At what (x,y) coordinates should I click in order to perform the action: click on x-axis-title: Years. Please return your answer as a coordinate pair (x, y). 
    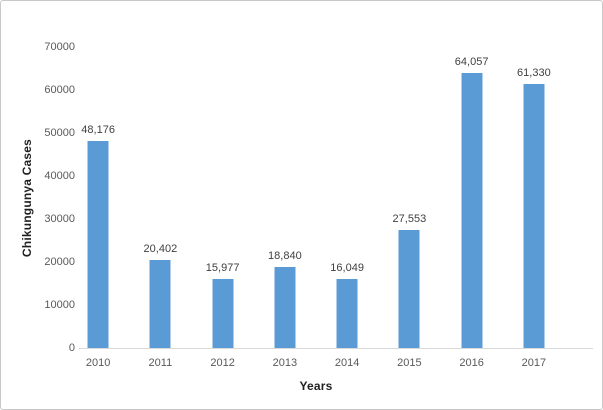
    Looking at the image, I should click on (316, 386).